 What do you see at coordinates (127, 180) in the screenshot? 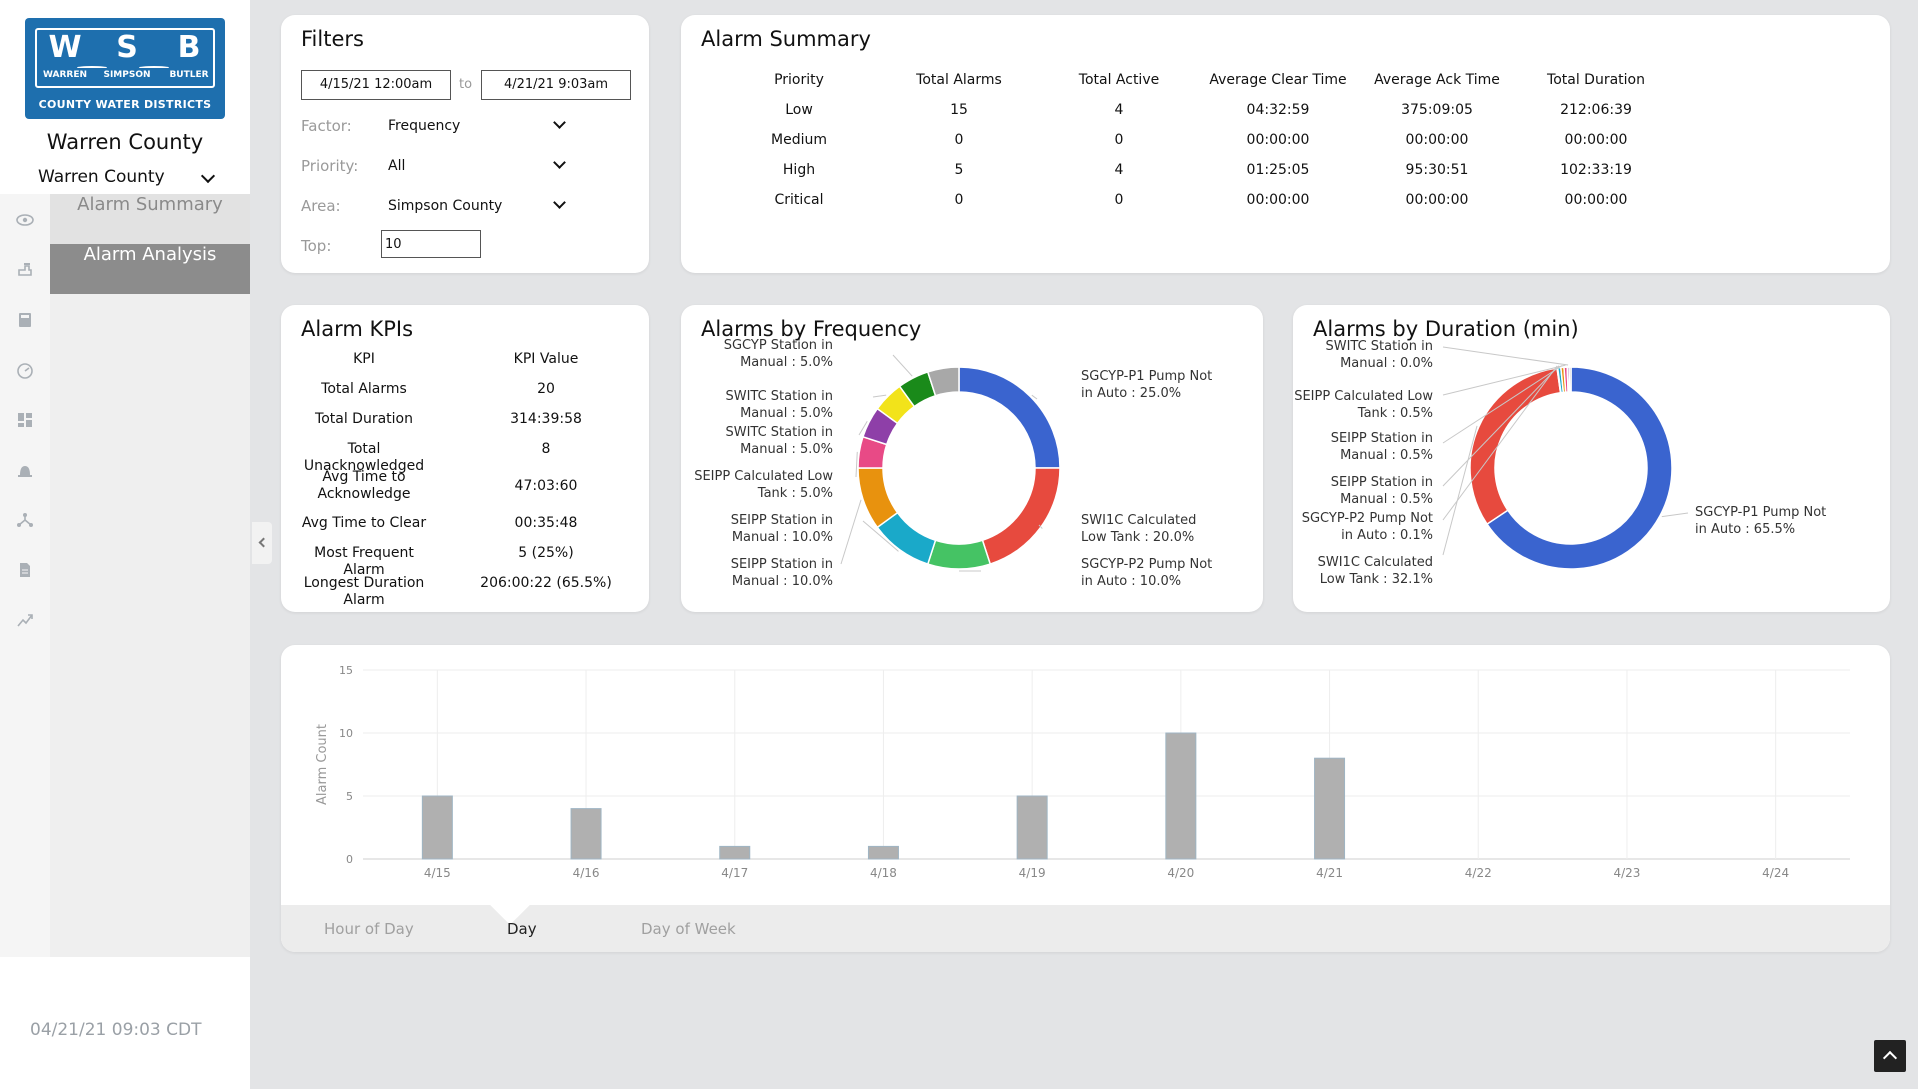
I see `county-select: Warren County` at bounding box center [127, 180].